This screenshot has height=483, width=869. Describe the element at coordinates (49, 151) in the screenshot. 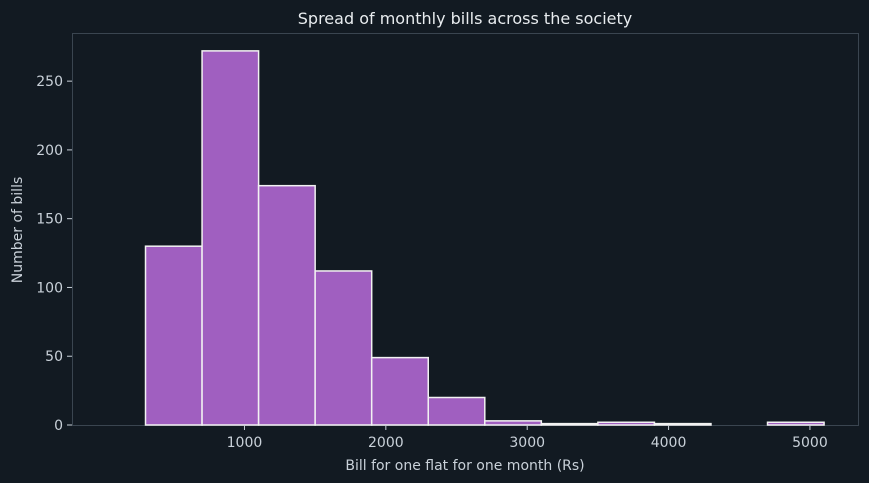

I see `y-tick-label: 200` at that location.